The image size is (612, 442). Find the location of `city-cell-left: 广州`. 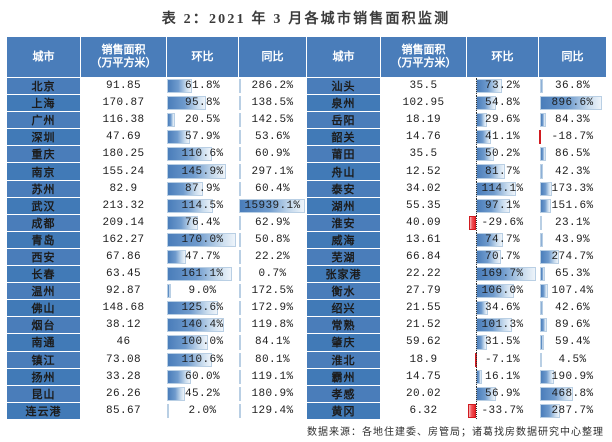

city-cell-left: 广州 is located at coordinates (43, 120).